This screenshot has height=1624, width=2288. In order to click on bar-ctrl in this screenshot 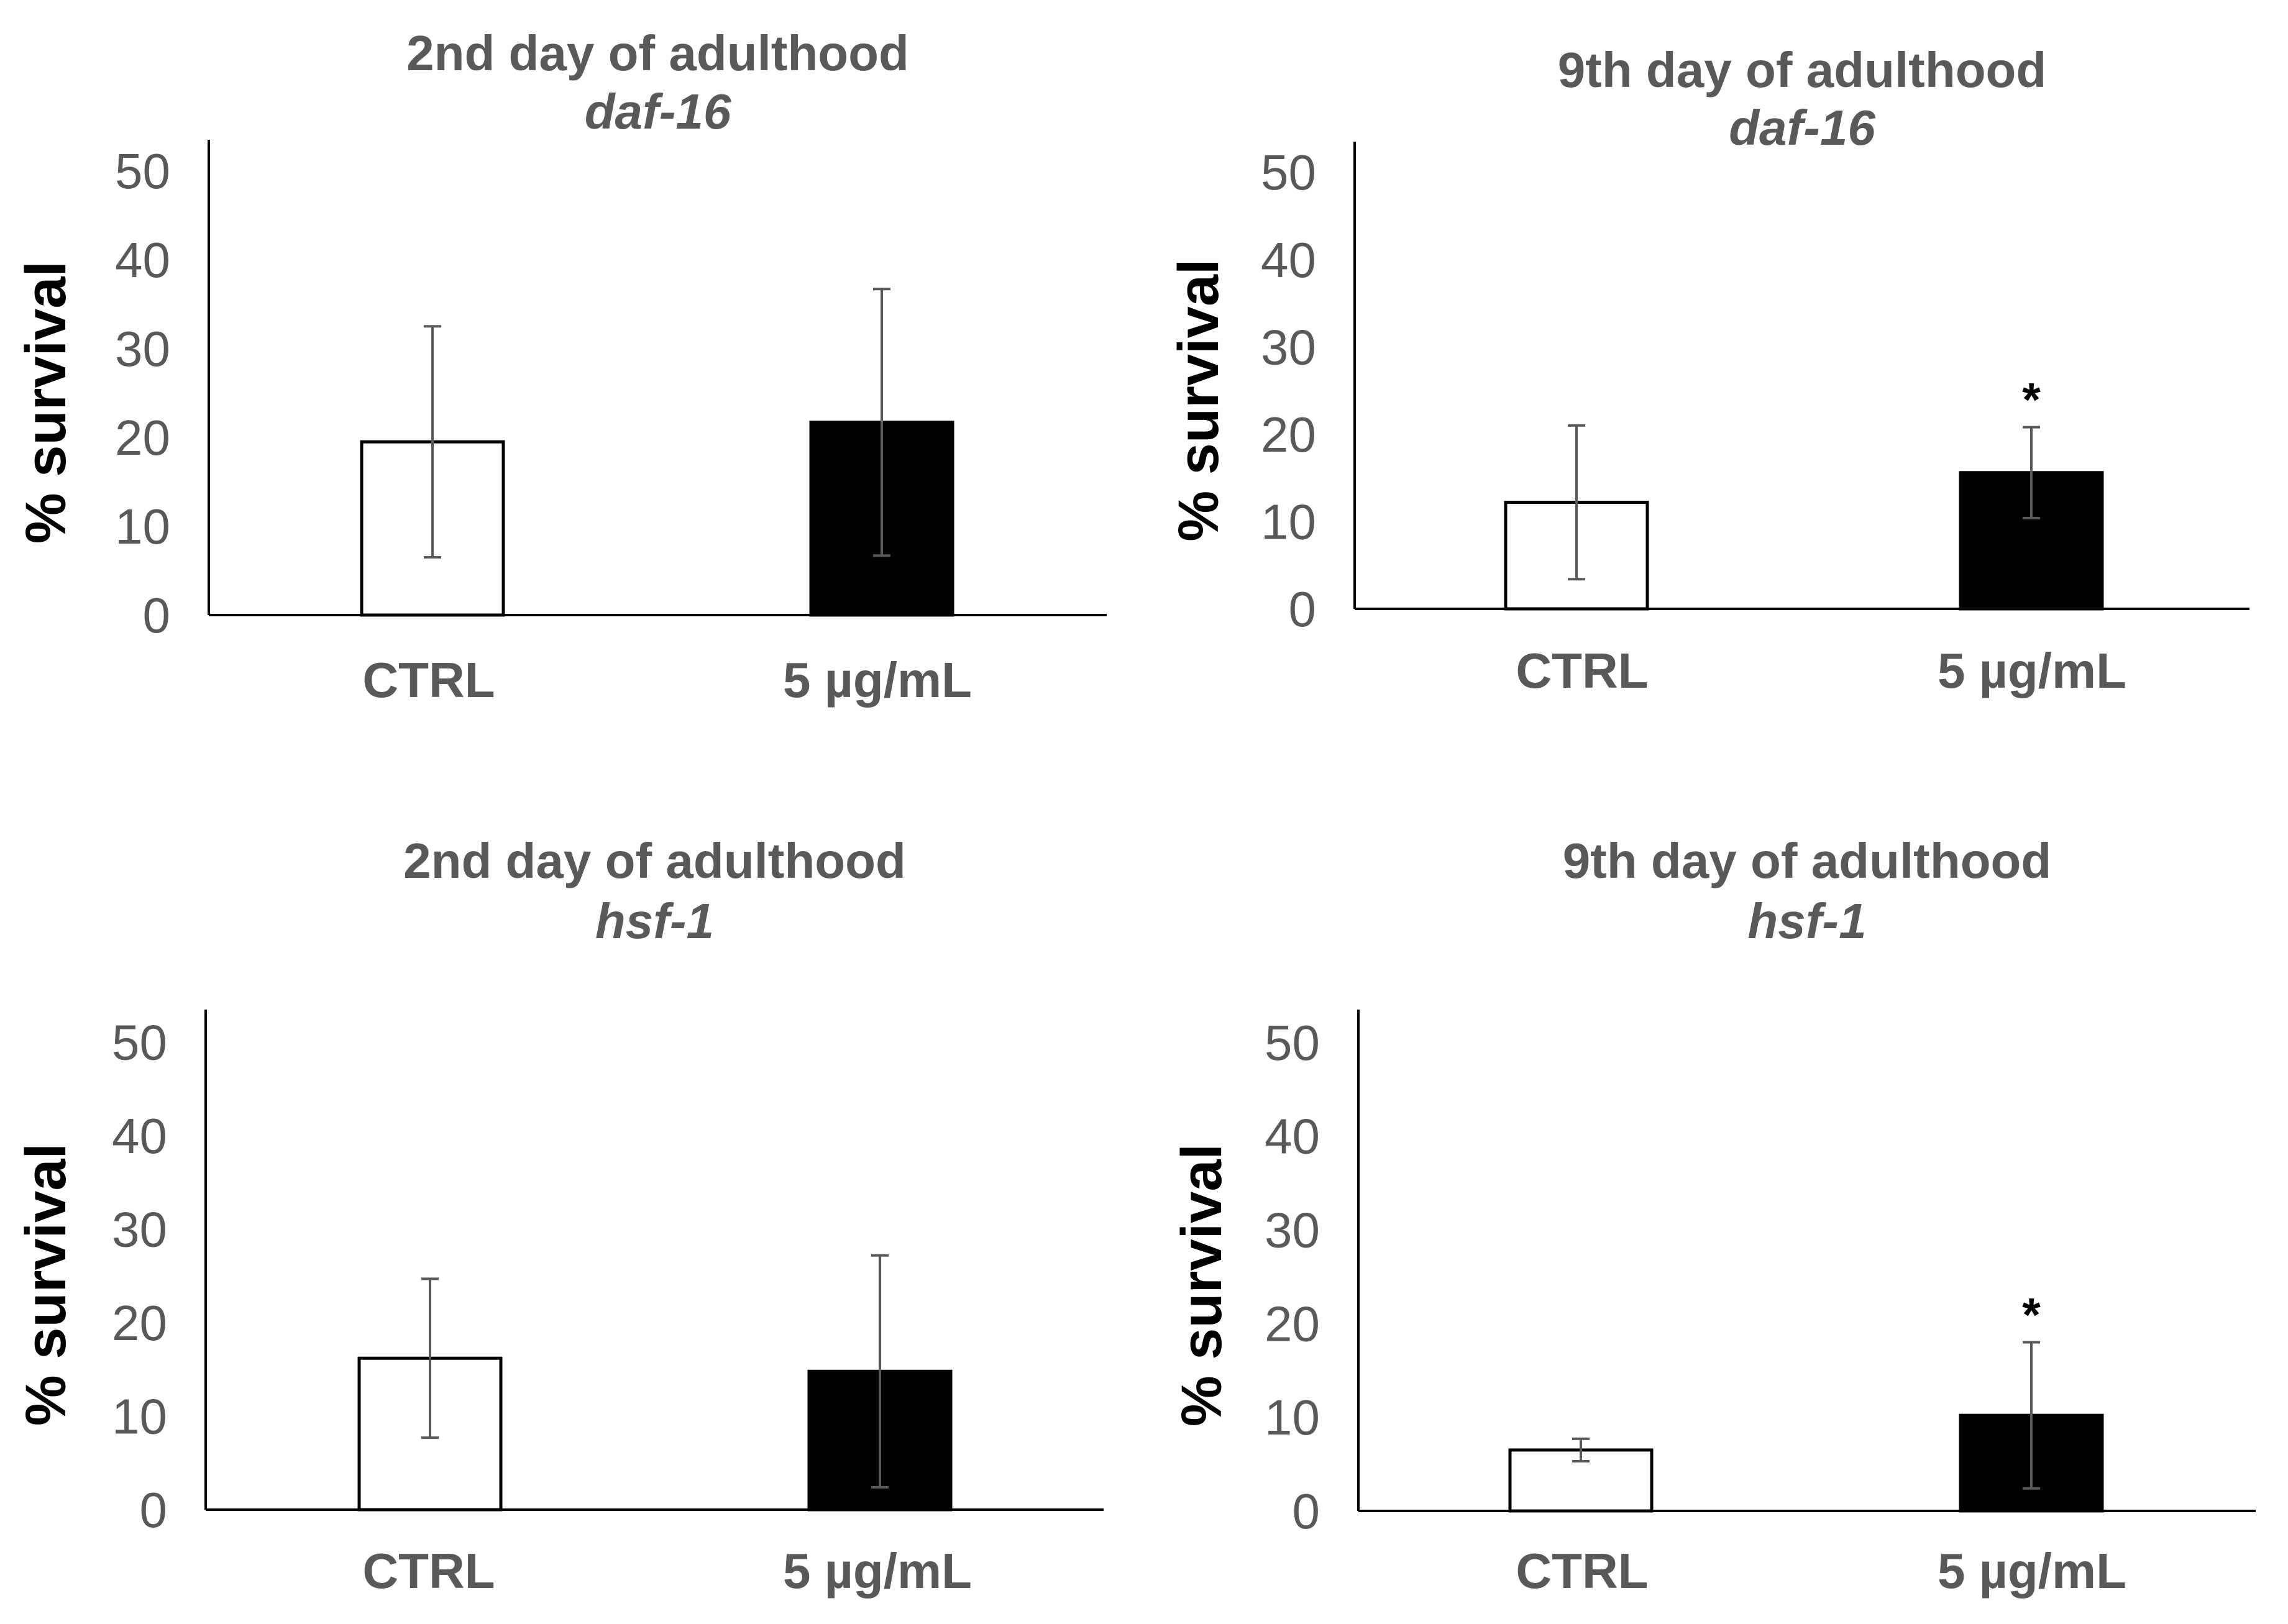, I will do `click(1581, 1480)`.